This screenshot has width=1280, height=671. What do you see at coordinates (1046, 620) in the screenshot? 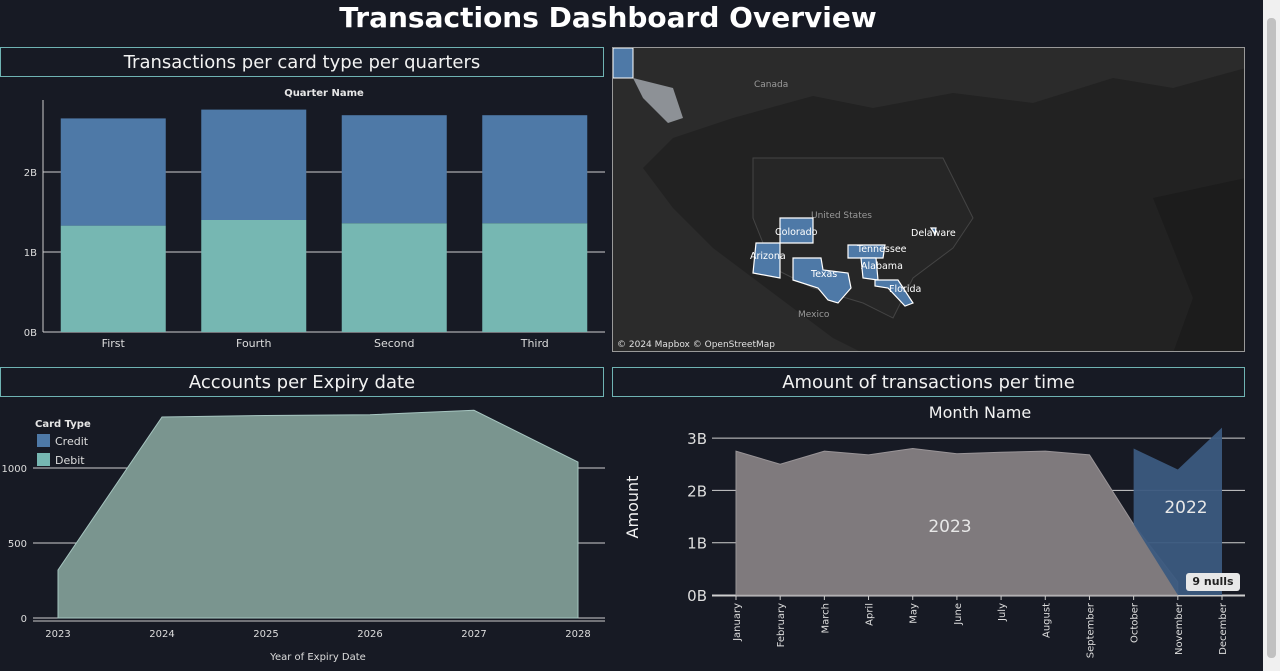
I see `x-tick-label: August` at bounding box center [1046, 620].